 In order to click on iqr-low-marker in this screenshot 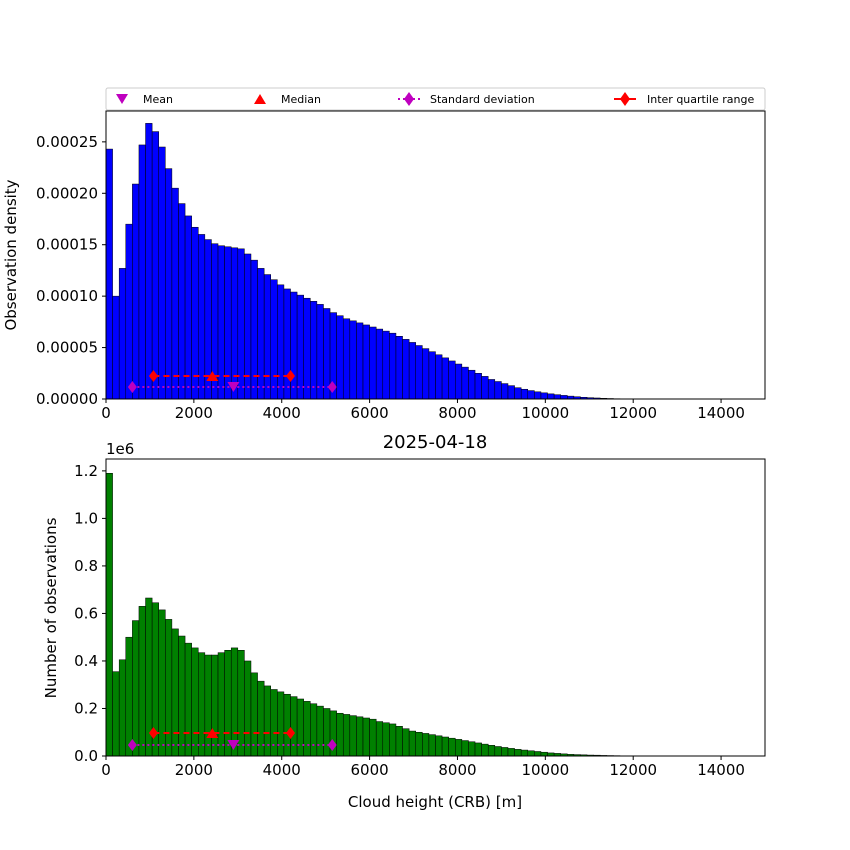, I will do `click(153, 376)`.